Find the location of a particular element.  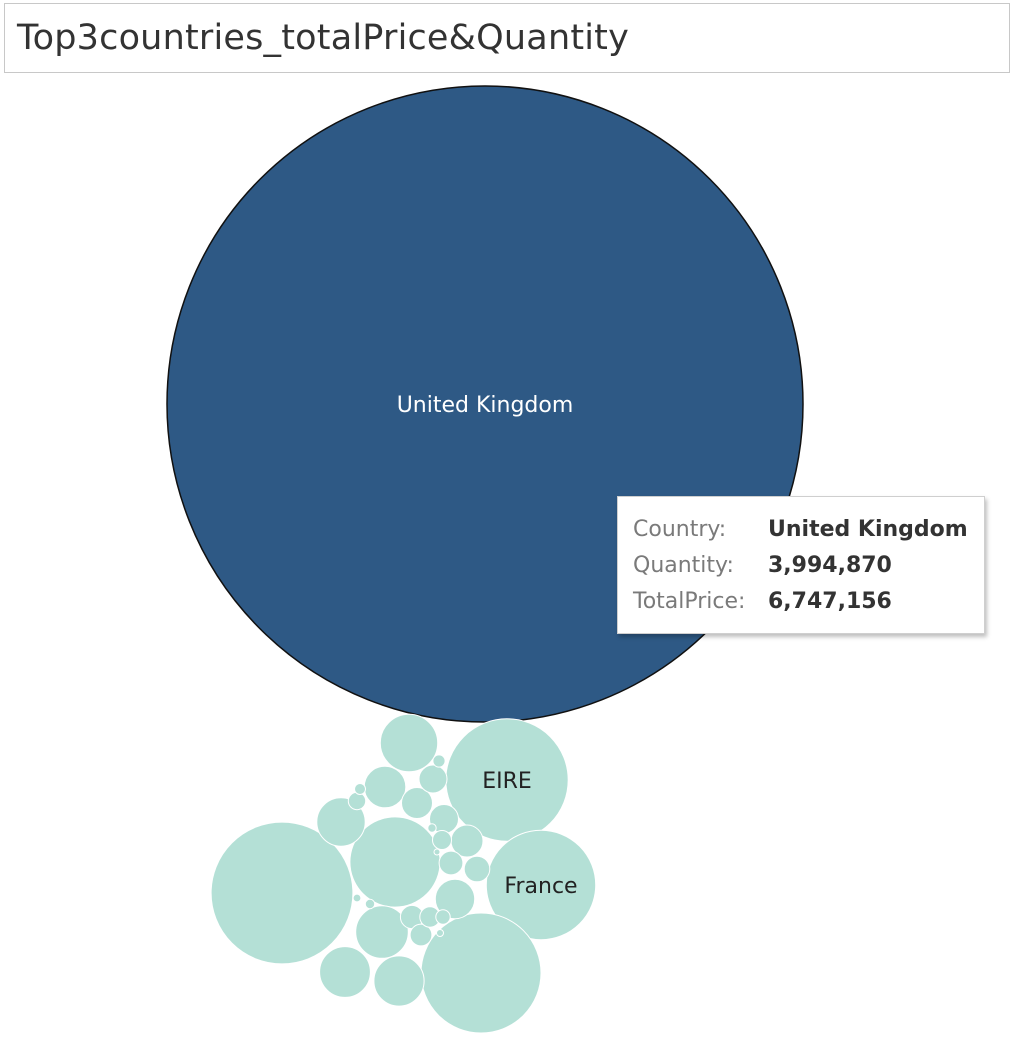

bubble-label-eire: EIRE is located at coordinates (507, 781).